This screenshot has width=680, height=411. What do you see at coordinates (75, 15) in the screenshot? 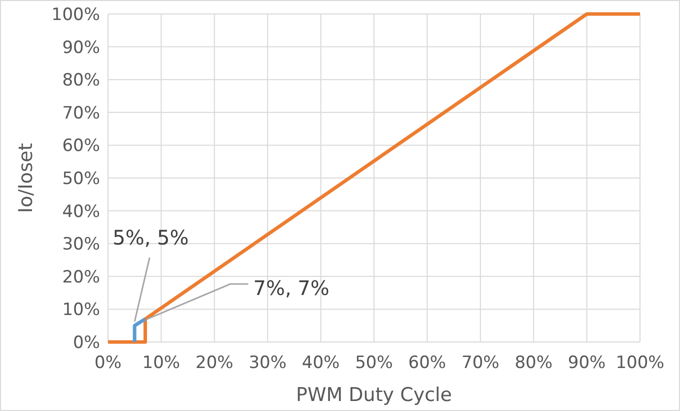
I see `y-tick-label: 100%` at bounding box center [75, 15].